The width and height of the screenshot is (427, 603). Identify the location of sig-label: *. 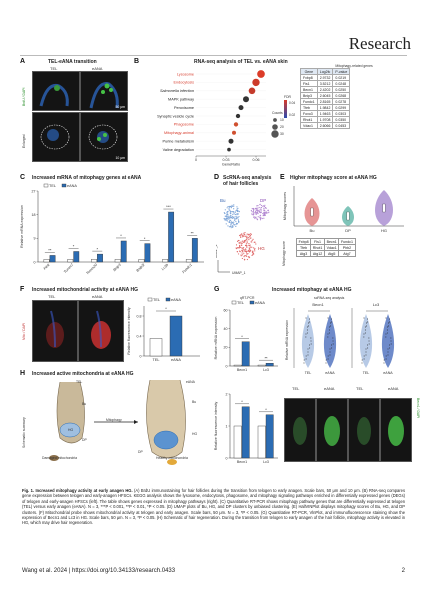
(98, 248).